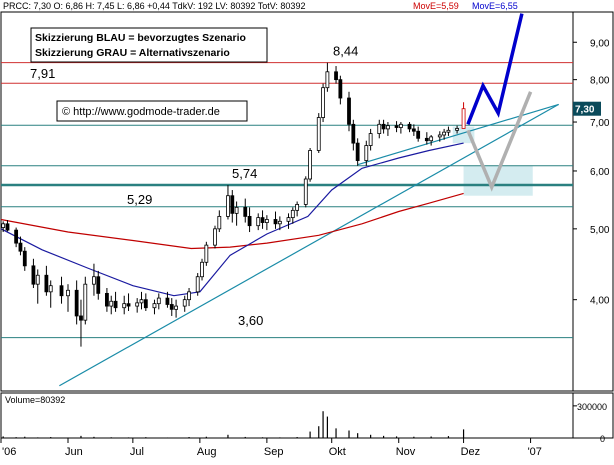 This screenshot has width=614, height=465. What do you see at coordinates (600, 123) in the screenshot?
I see `y-tick-label-3: 7,00` at bounding box center [600, 123].